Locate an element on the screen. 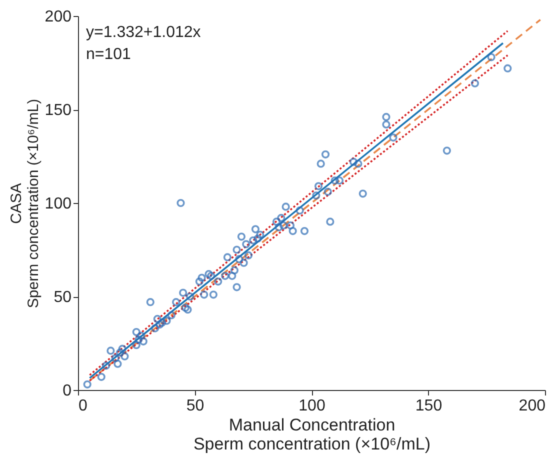 The width and height of the screenshot is (554, 460). x-axis-title: Manual Concentration Sperm concentration (×10⁶/mL) is located at coordinates (312, 435).